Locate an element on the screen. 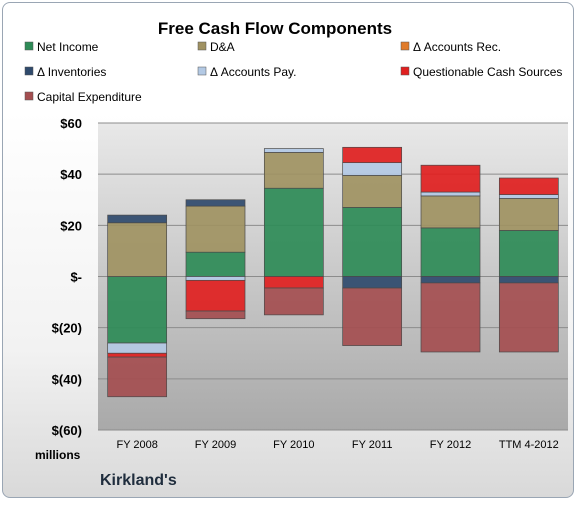  legend-item: Questionable Cash Sources is located at coordinates (487, 72).